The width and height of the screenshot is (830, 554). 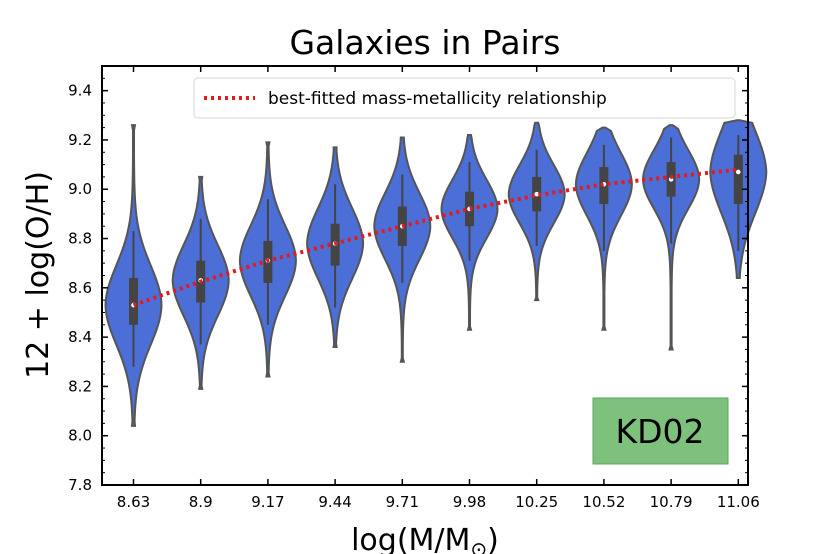 What do you see at coordinates (38, 275) in the screenshot?
I see `y-axis-label: 12 + log(O/H)` at bounding box center [38, 275].